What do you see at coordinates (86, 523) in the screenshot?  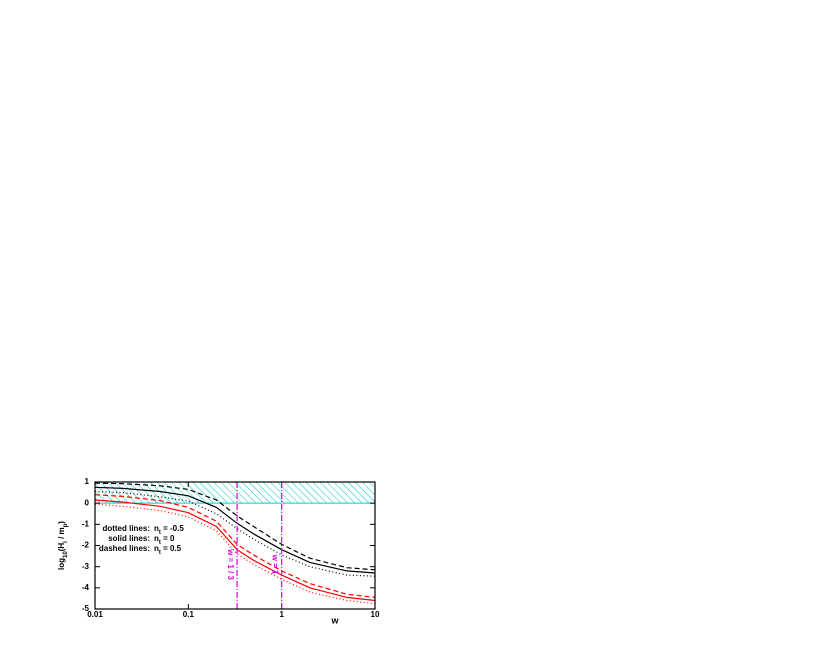 I see `y-tick-label: -1` at bounding box center [86, 523].